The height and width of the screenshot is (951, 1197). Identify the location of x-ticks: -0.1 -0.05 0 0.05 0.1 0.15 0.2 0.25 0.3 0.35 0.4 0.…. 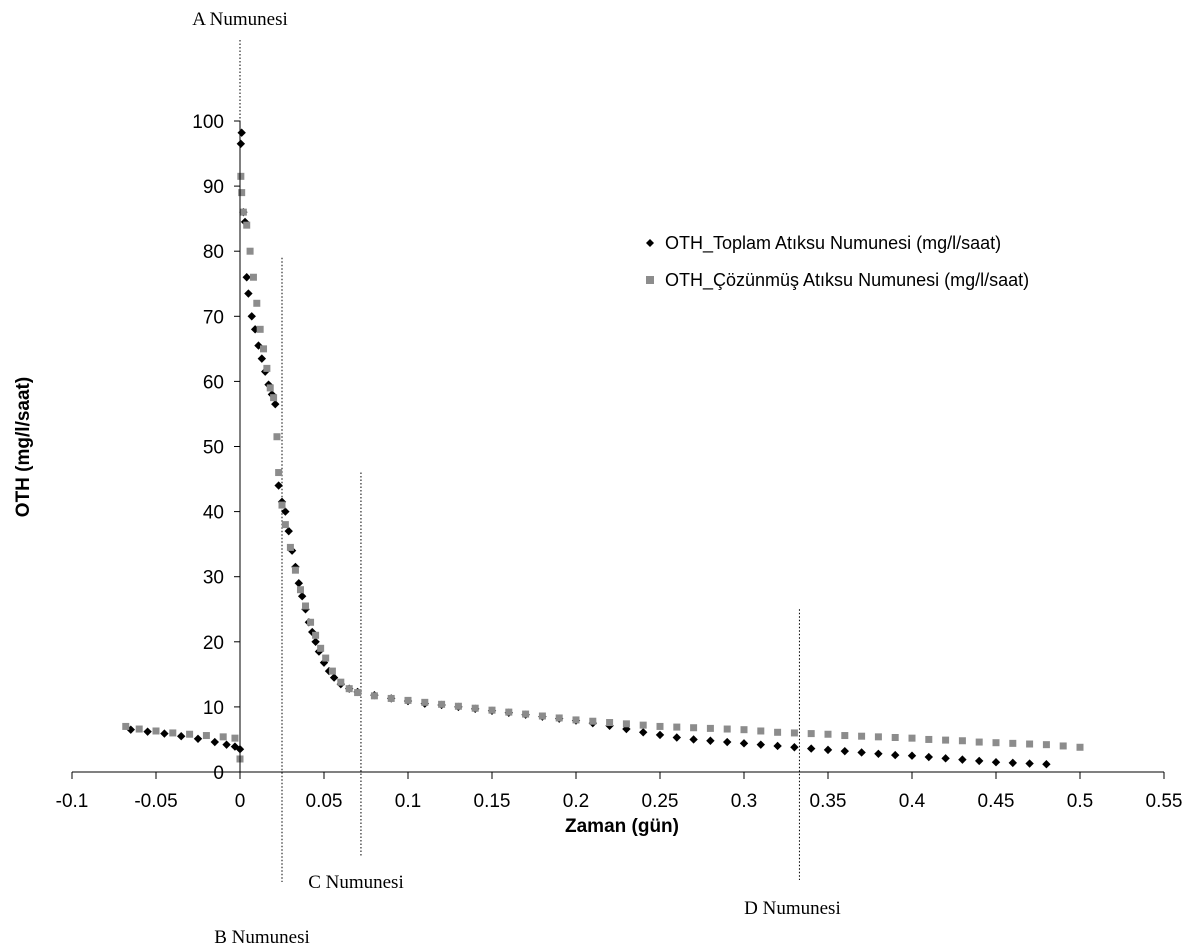
(619, 792).